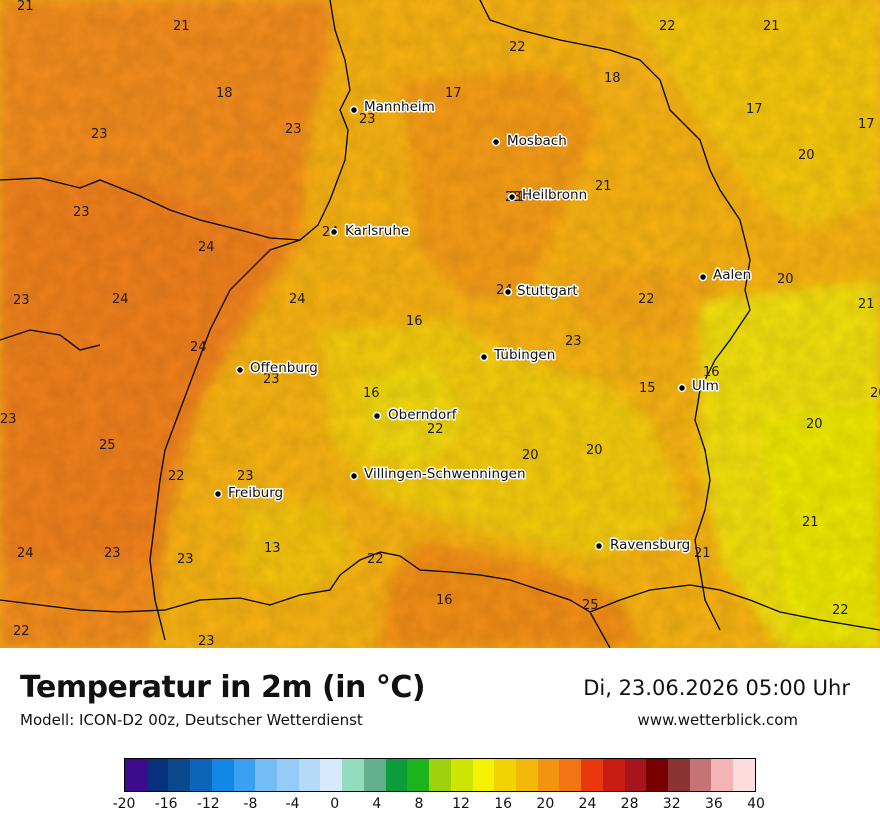 This screenshot has width=880, height=830. I want to click on city-label: Heilbronn, so click(554, 195).